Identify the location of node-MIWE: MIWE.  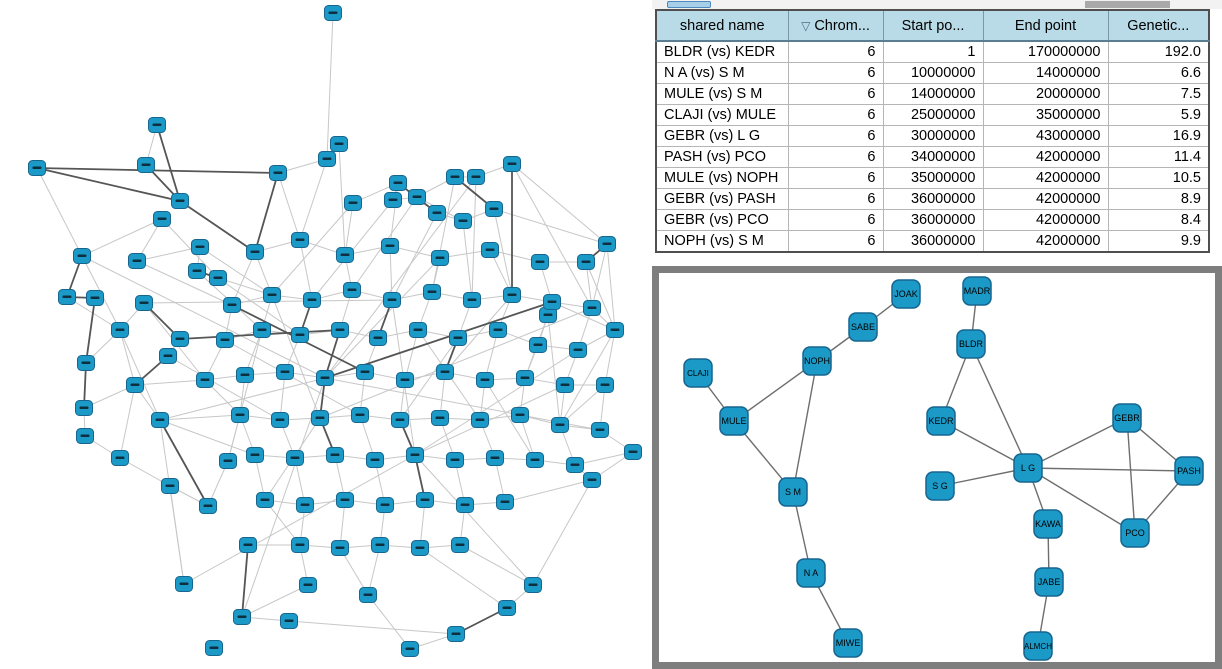
(848, 643).